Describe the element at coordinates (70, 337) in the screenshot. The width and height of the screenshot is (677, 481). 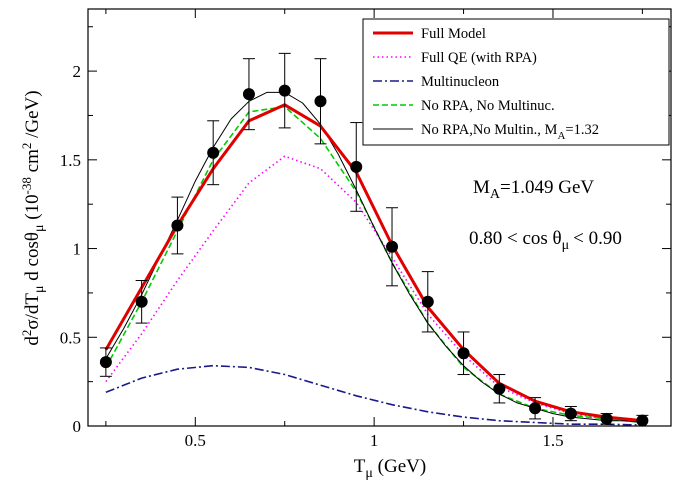
I see `y-tick-label: 0.5` at that location.